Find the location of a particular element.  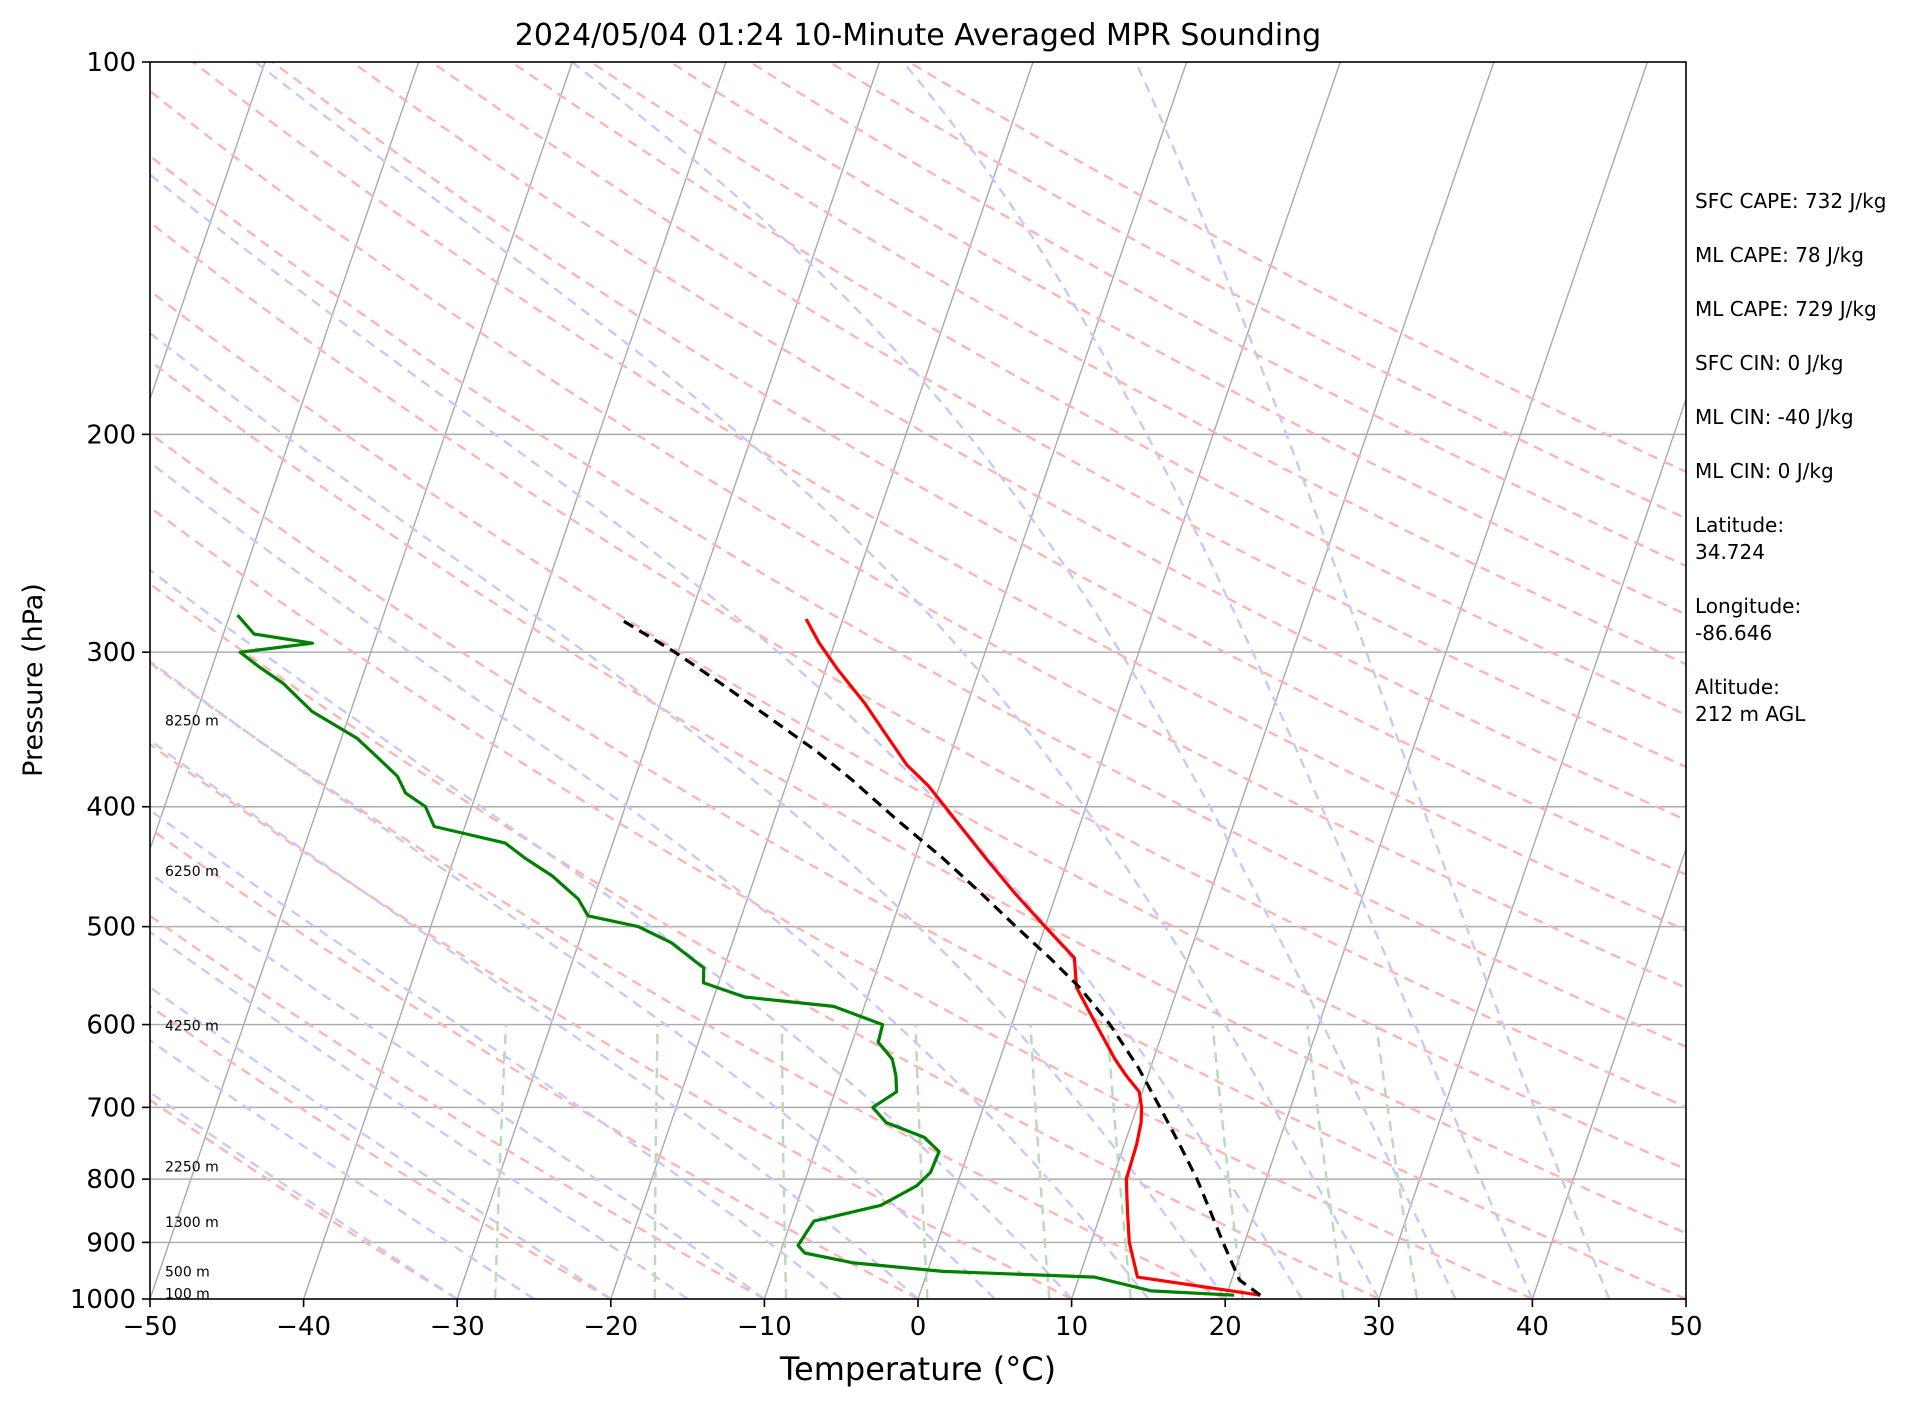

stat-ml-cin-2: ML CIN: 0 J/kg is located at coordinates (1764, 471).